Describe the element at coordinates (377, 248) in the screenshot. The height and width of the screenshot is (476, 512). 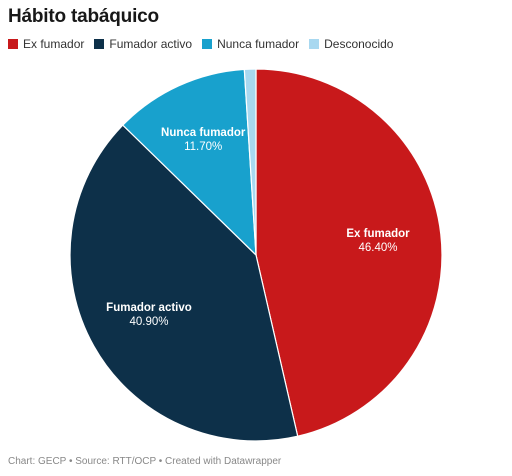
I see `slice-label-value: 46.40%` at that location.